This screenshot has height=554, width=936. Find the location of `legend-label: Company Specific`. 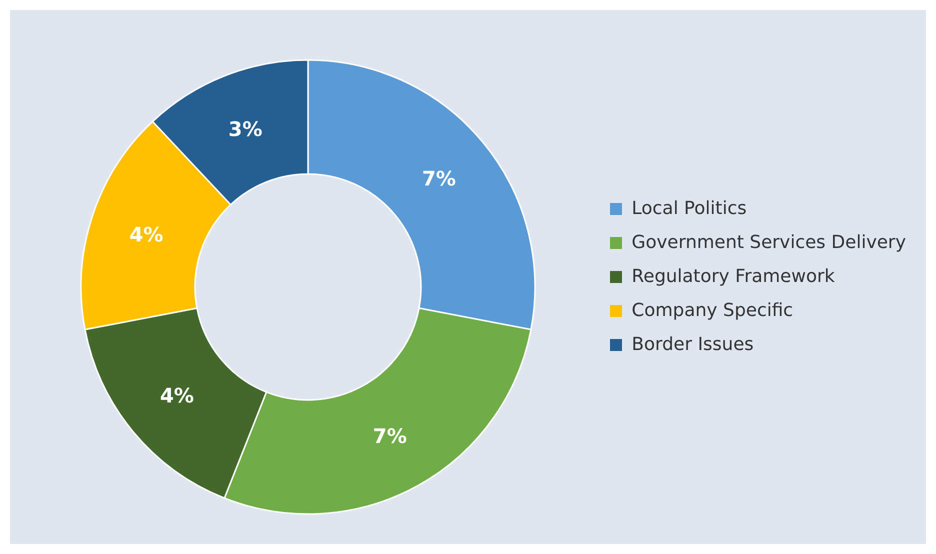

legend-label: Company Specific is located at coordinates (713, 310).